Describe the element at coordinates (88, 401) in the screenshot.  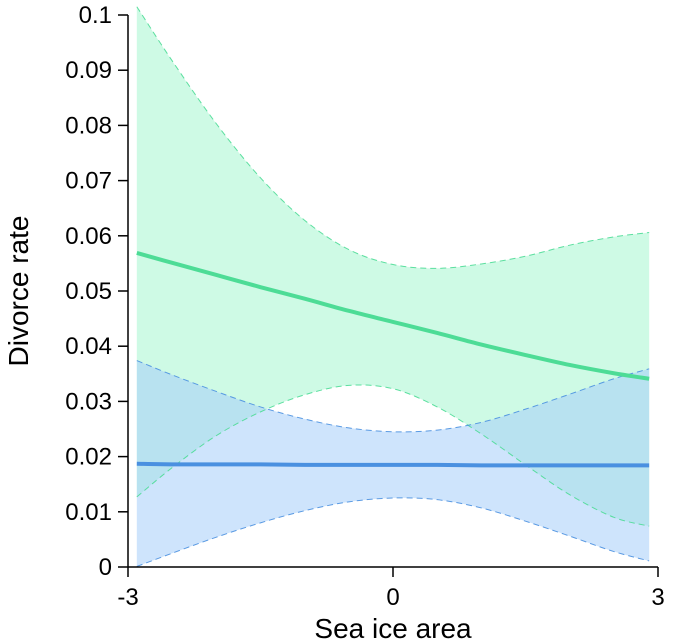
I see `y-tick-label: 0.03` at that location.